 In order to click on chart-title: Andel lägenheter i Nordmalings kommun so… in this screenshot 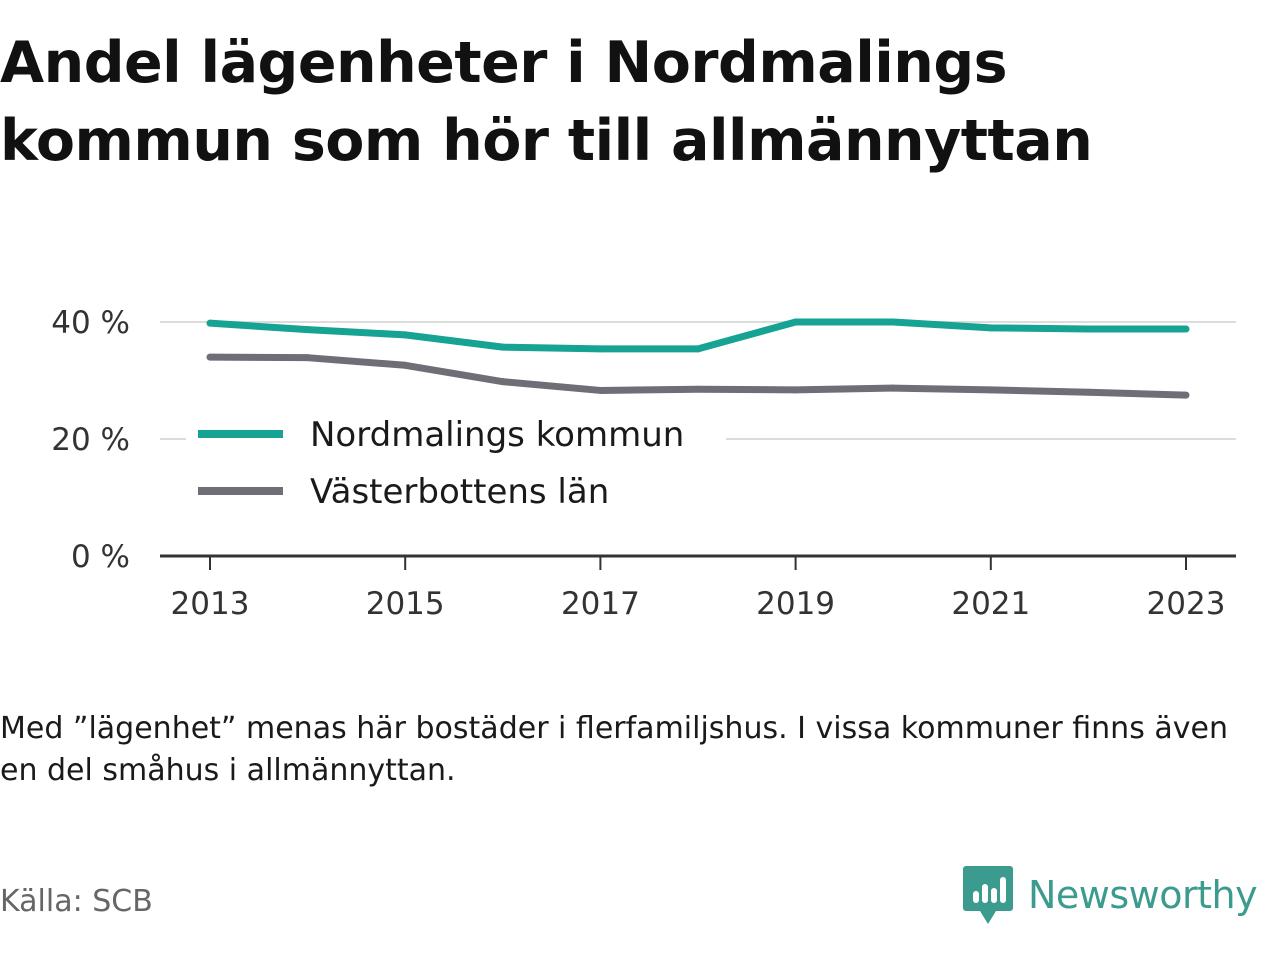, I will do `click(546, 102)`.